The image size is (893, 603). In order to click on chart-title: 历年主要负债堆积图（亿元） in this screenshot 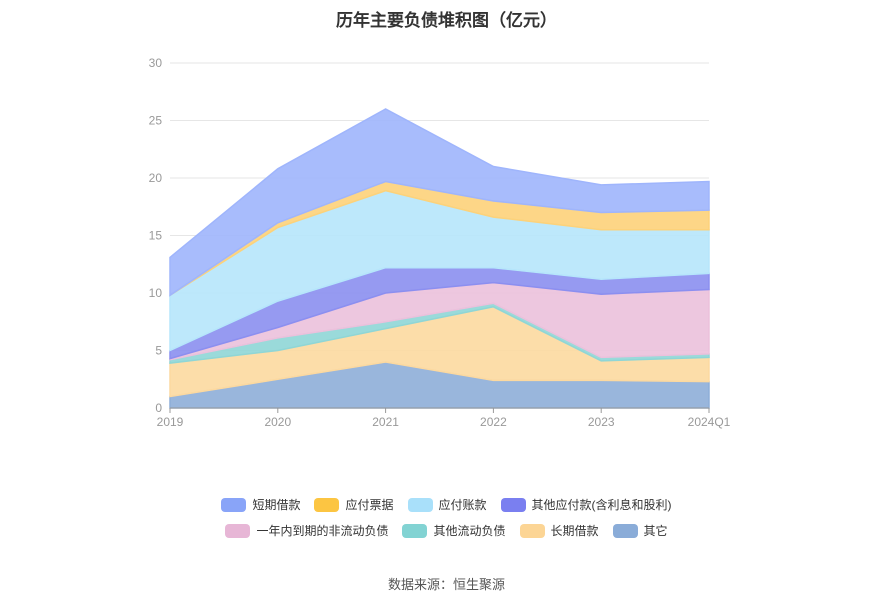, I will do `click(446, 20)`.